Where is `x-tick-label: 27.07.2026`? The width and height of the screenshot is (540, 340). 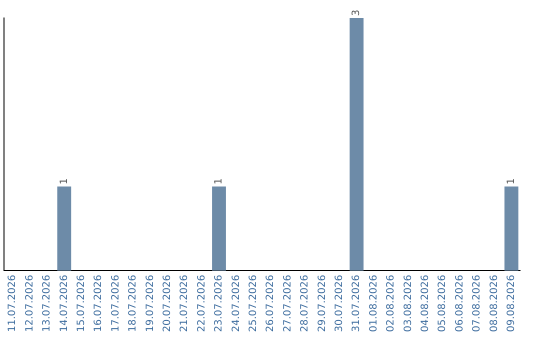
x-tick-label: 27.07.2026 is located at coordinates (288, 303).